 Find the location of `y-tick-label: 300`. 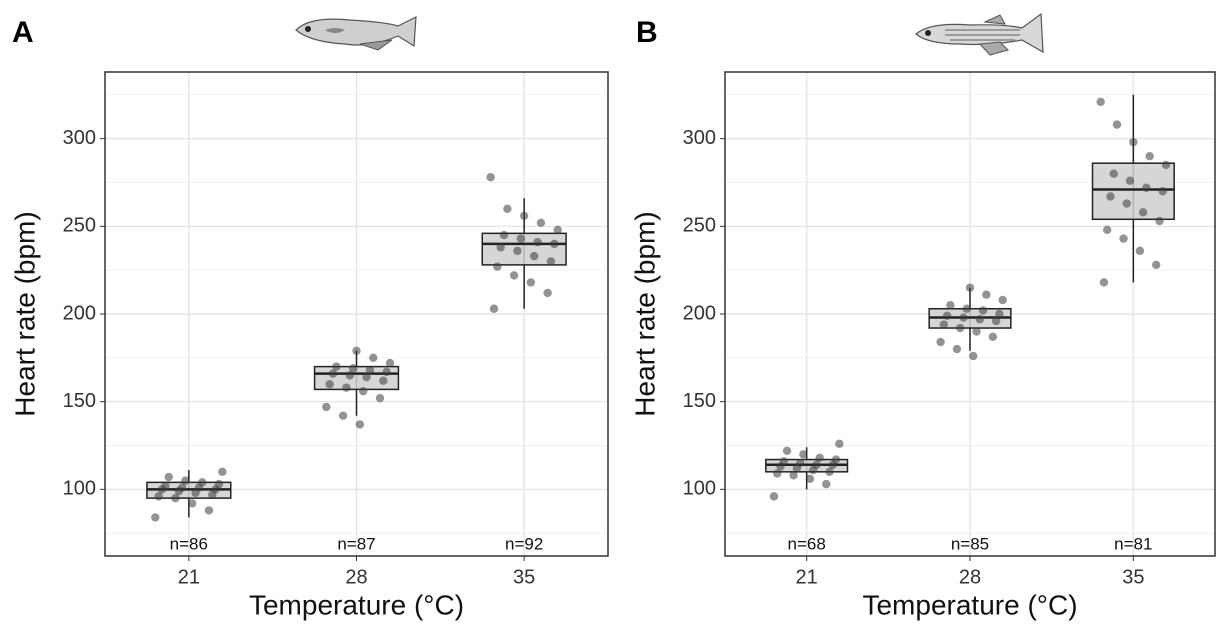

y-tick-label: 300 is located at coordinates (79, 138).